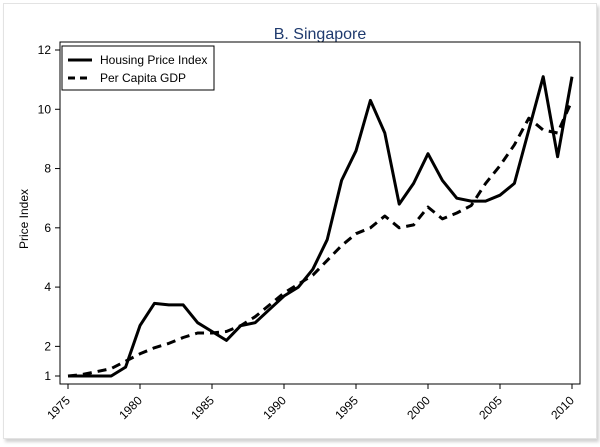  Describe the element at coordinates (45, 109) in the screenshot. I see `y-tick-label-5: 10` at that location.